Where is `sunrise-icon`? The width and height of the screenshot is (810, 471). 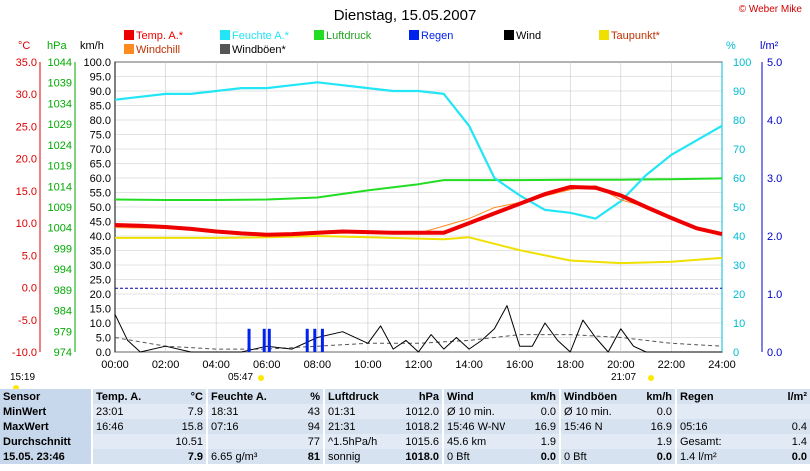
sunrise-icon is located at coordinates (261, 378).